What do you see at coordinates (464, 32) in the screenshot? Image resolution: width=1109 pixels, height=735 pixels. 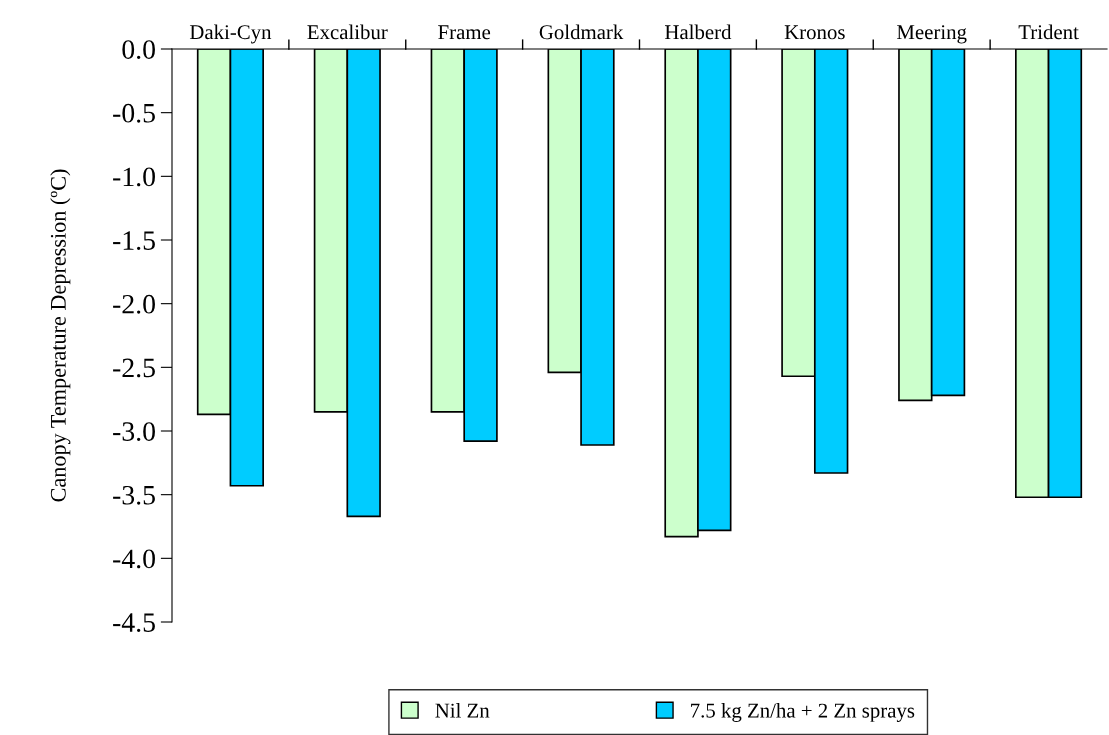 I see `x-tick-label: Frame` at bounding box center [464, 32].